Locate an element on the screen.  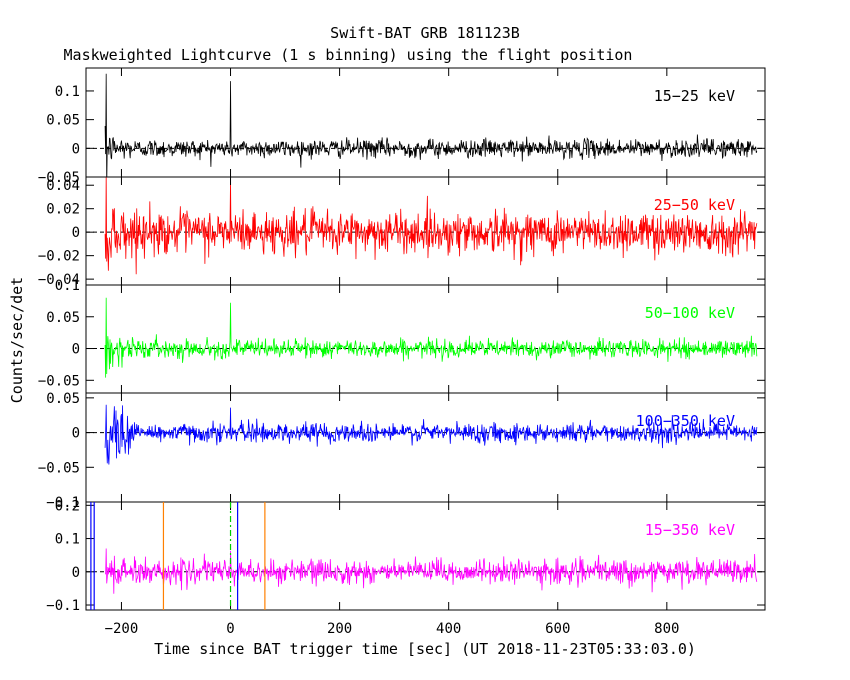
panel-band-label: 100−350 keV is located at coordinates (685, 421).